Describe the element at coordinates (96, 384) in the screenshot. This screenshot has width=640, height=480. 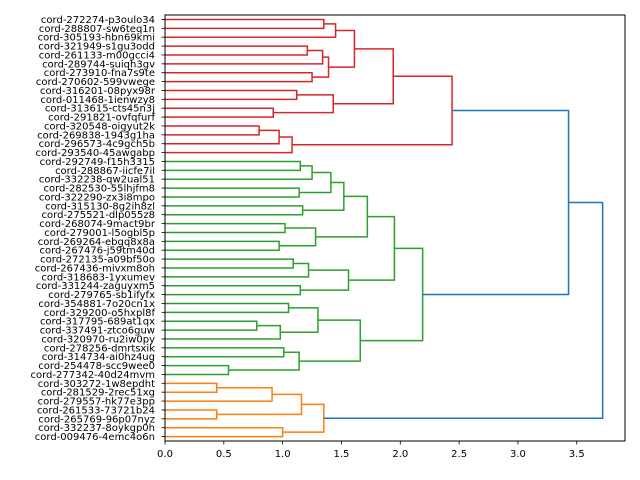
I see `leaf-label: cord-303272-1w8epdht` at that location.